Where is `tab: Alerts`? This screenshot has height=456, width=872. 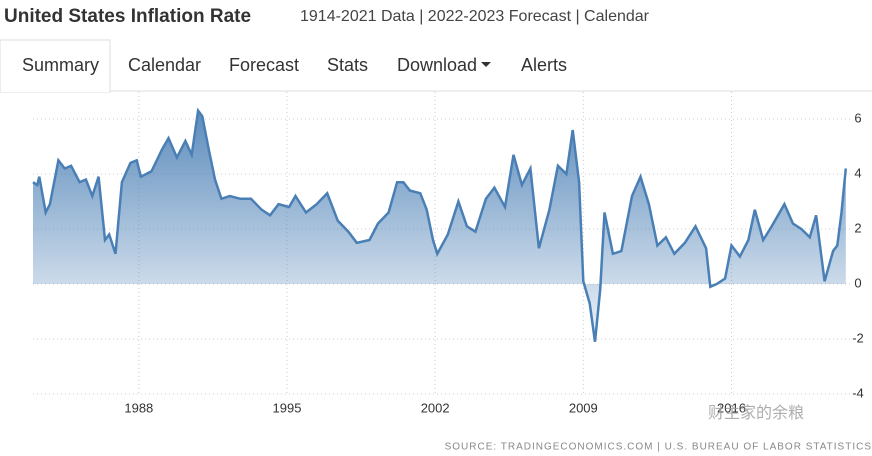 tab: Alerts is located at coordinates (544, 65).